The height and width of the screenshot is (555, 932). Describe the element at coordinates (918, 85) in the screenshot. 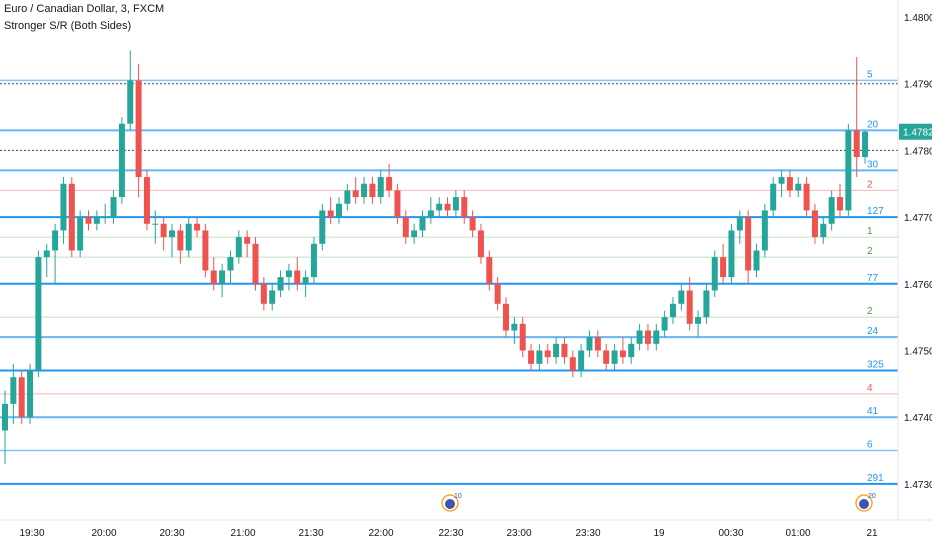

I see `price-scale-label: 1.47900` at that location.